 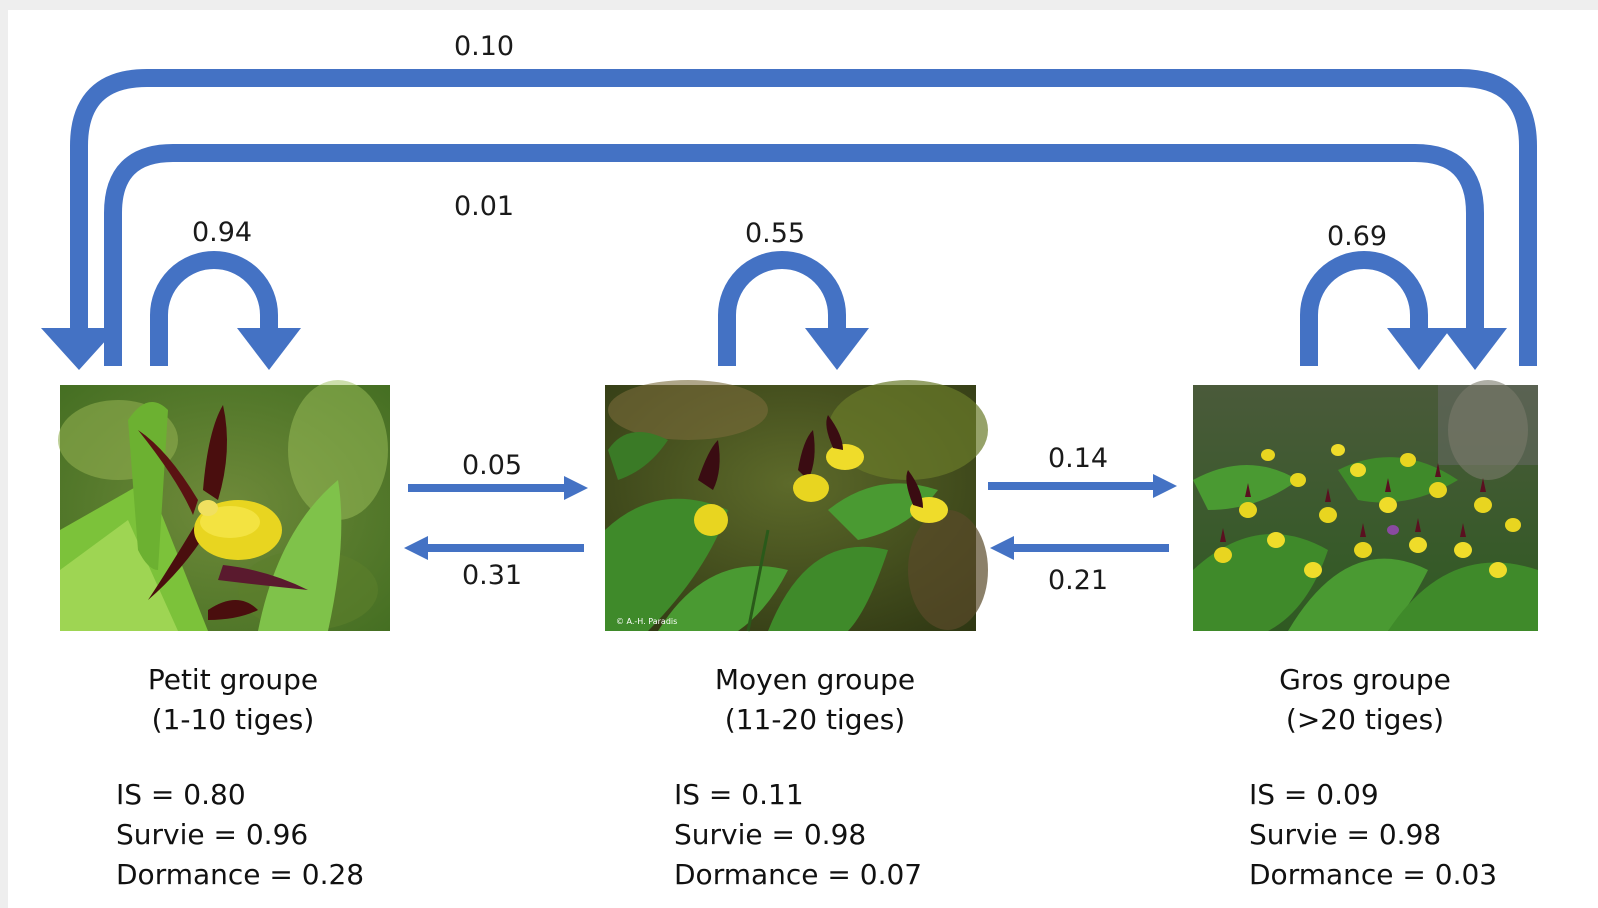 What do you see at coordinates (212, 834) in the screenshot?
I see `group-small-survie: Survie = 0.96` at bounding box center [212, 834].